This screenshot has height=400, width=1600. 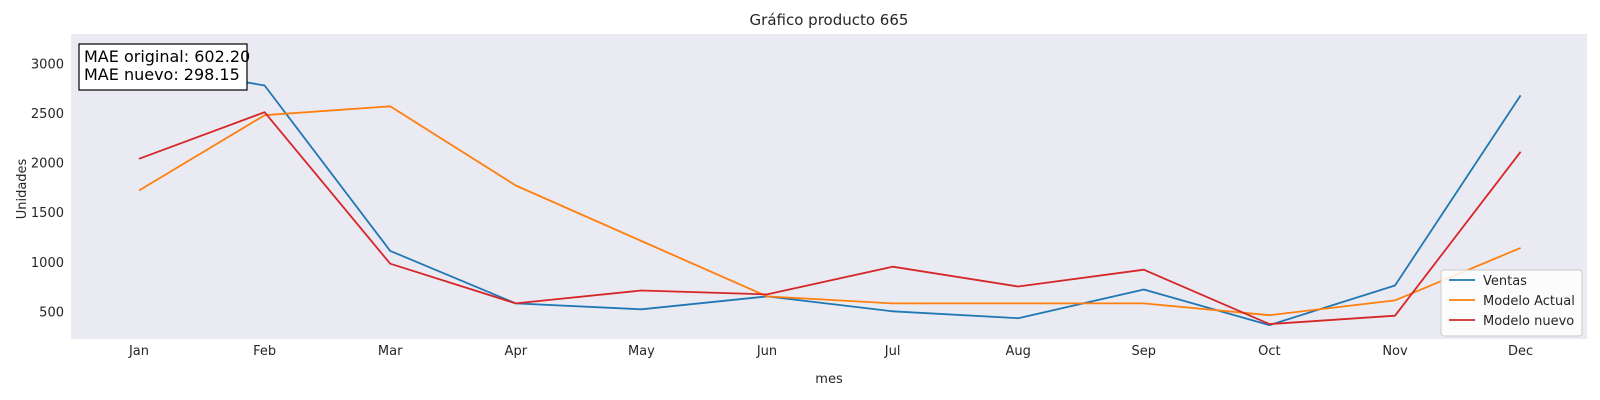 What do you see at coordinates (1520, 351) in the screenshot?
I see `x-tick-label: Dec` at bounding box center [1520, 351].